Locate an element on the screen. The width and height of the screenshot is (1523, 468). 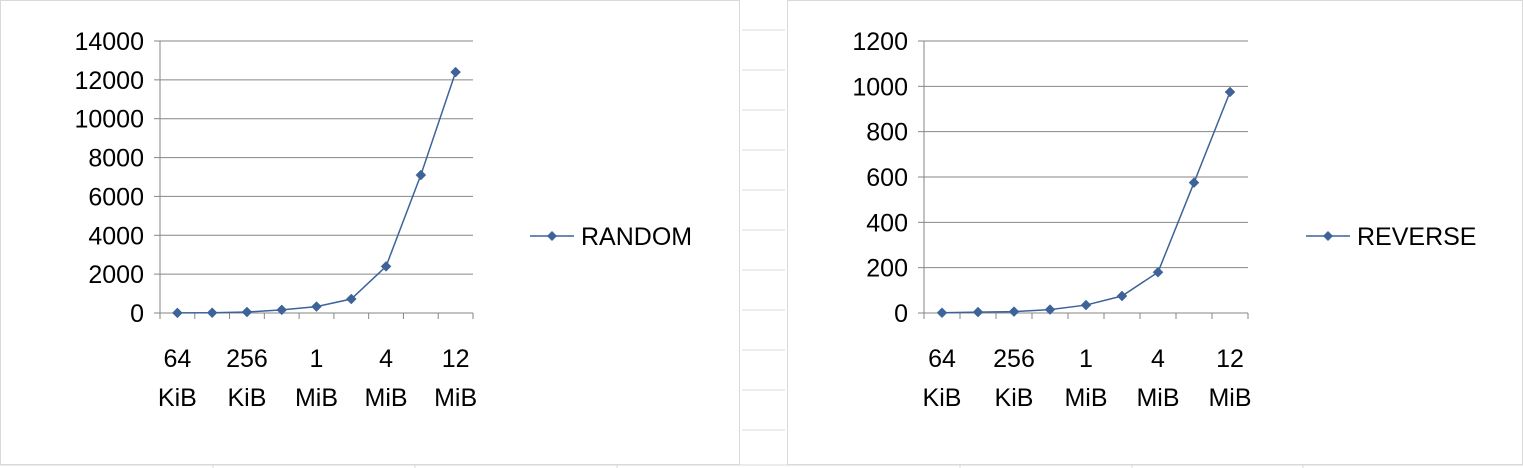
y-tick-label: 400 is located at coordinates (887, 223).